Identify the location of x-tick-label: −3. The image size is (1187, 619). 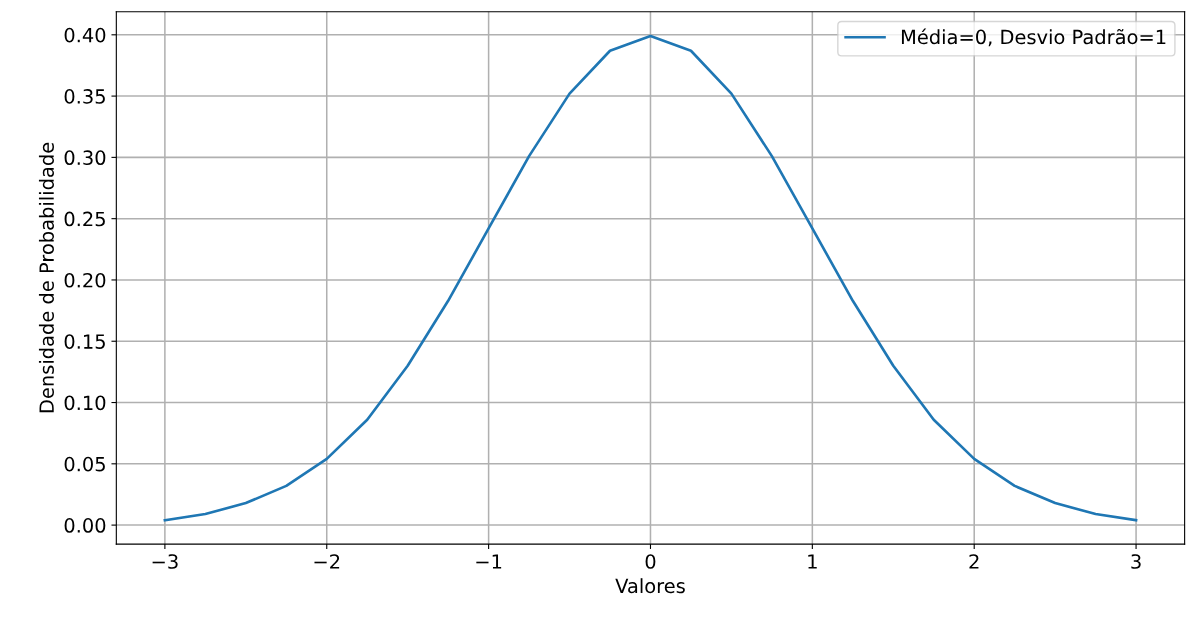
(165, 561).